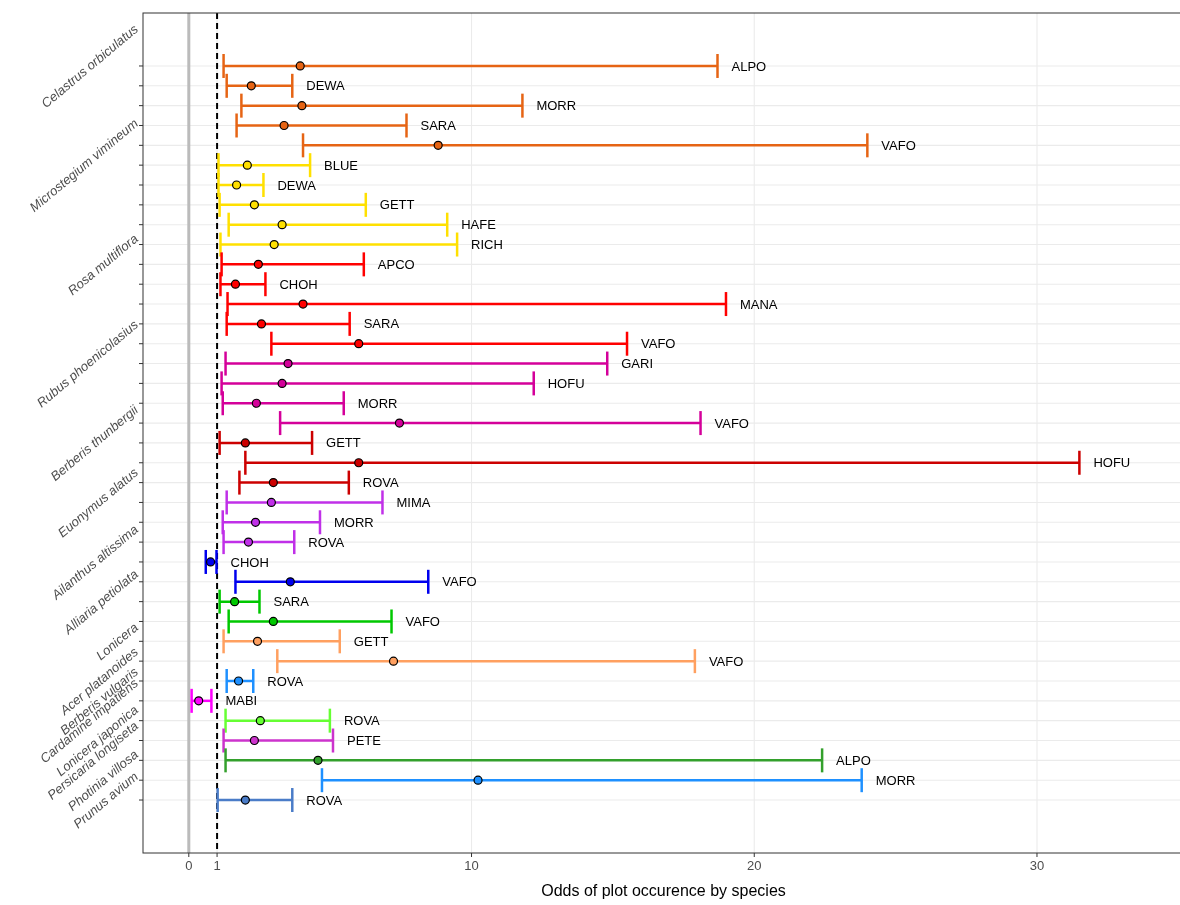 Image resolution: width=1180 pixels, height=905 pixels. I want to click on annotation: APCO, so click(396, 264).